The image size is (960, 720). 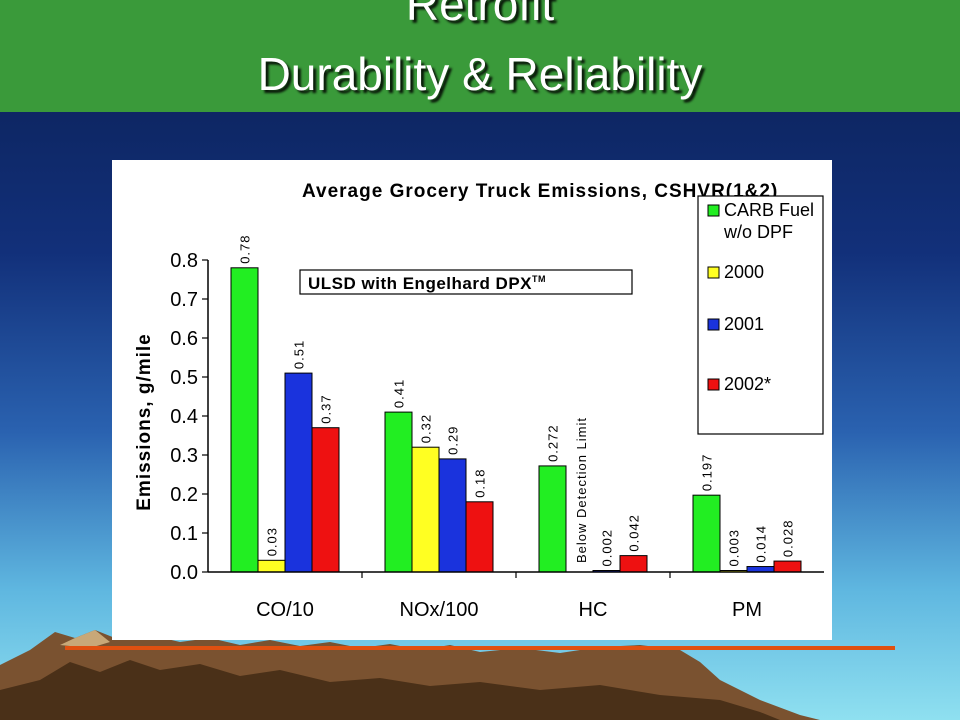 I want to click on y-tick-label: 0.0, so click(x=184, y=573).